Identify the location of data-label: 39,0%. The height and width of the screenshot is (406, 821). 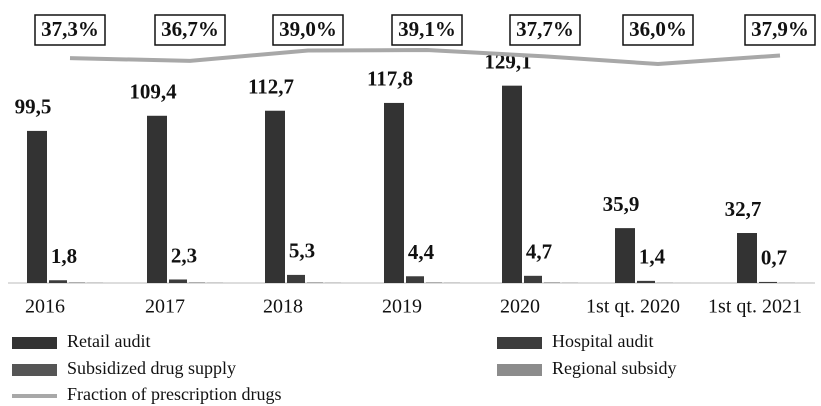
(308, 29).